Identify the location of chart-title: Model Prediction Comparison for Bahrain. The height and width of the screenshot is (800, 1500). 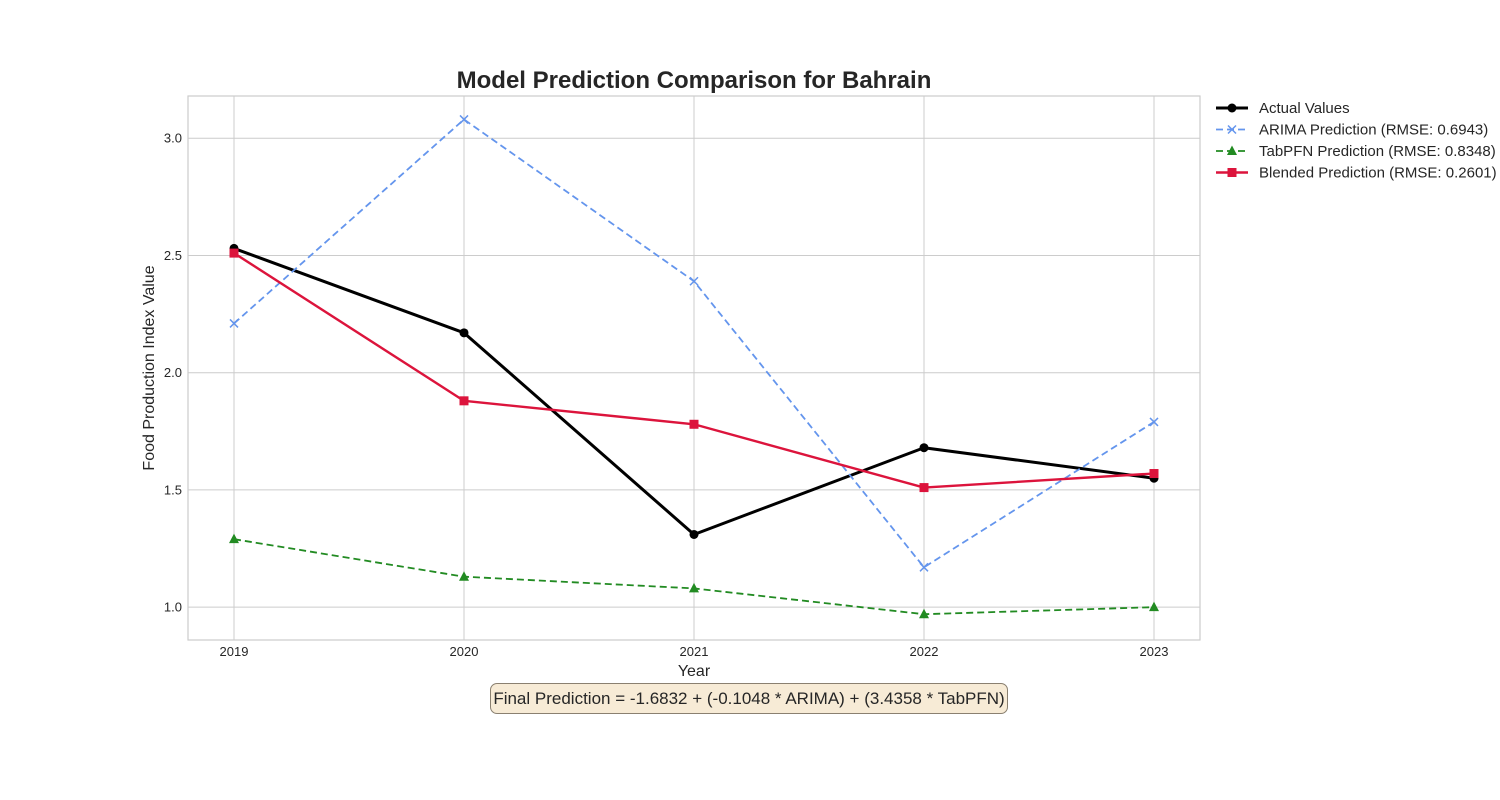
(694, 80).